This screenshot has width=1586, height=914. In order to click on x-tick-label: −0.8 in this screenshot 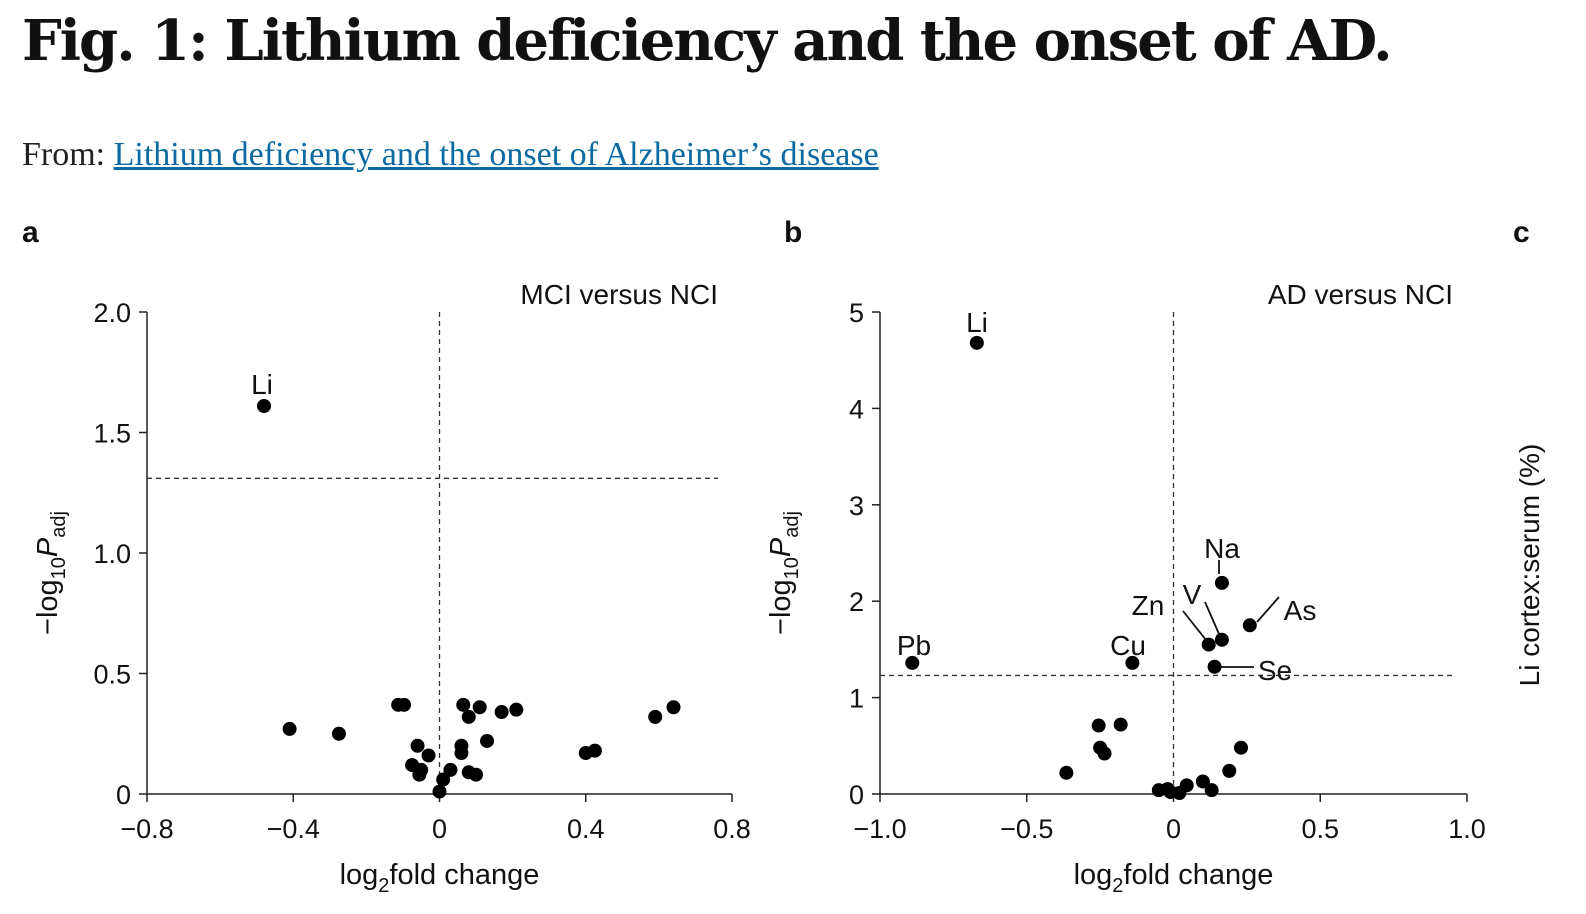, I will do `click(146, 829)`.